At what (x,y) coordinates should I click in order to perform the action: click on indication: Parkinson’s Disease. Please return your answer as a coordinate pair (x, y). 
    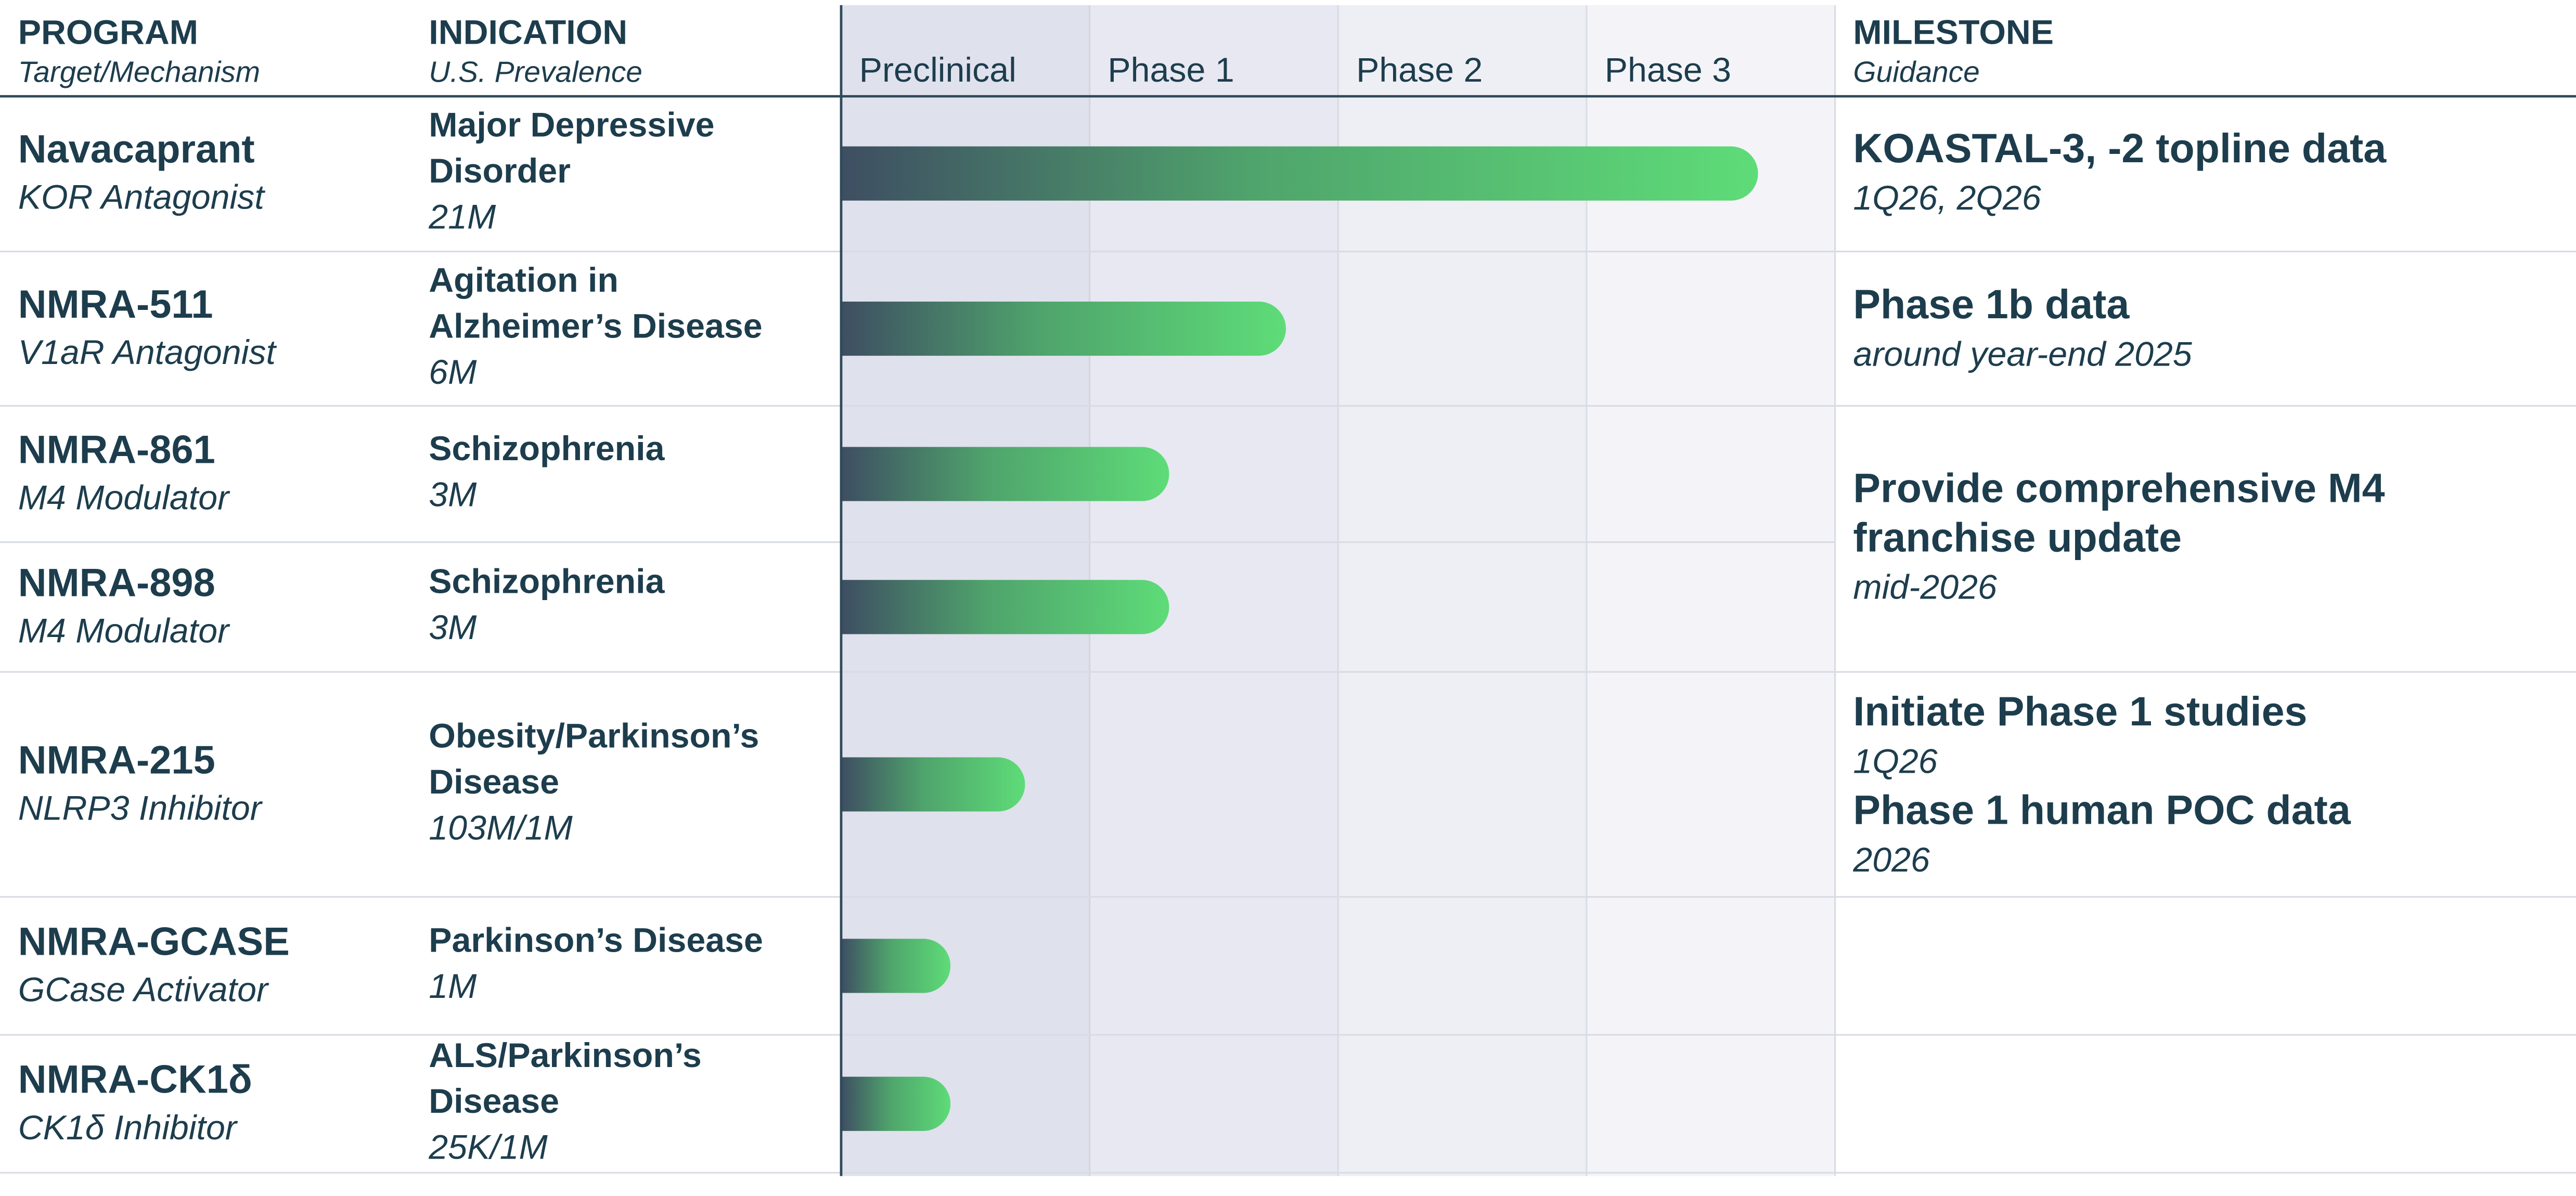
    Looking at the image, I should click on (596, 940).